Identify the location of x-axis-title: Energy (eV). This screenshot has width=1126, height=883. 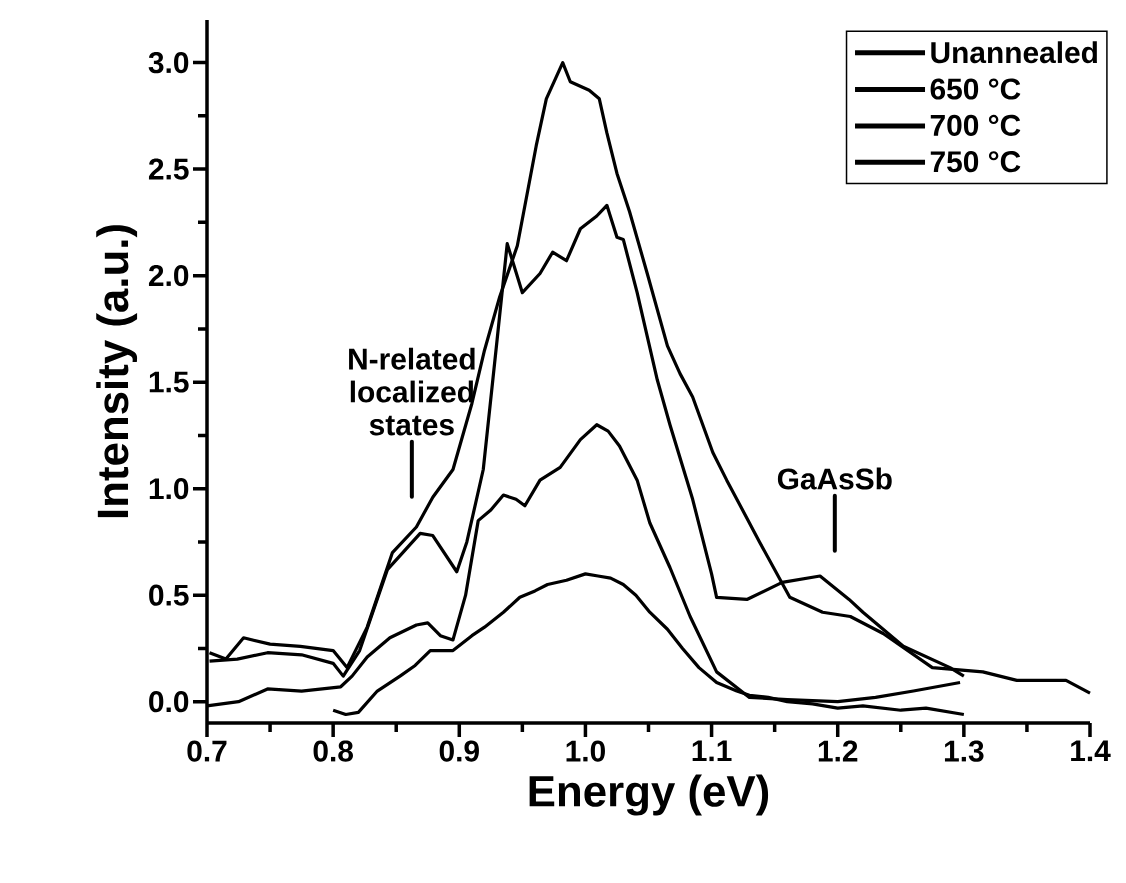
(649, 795).